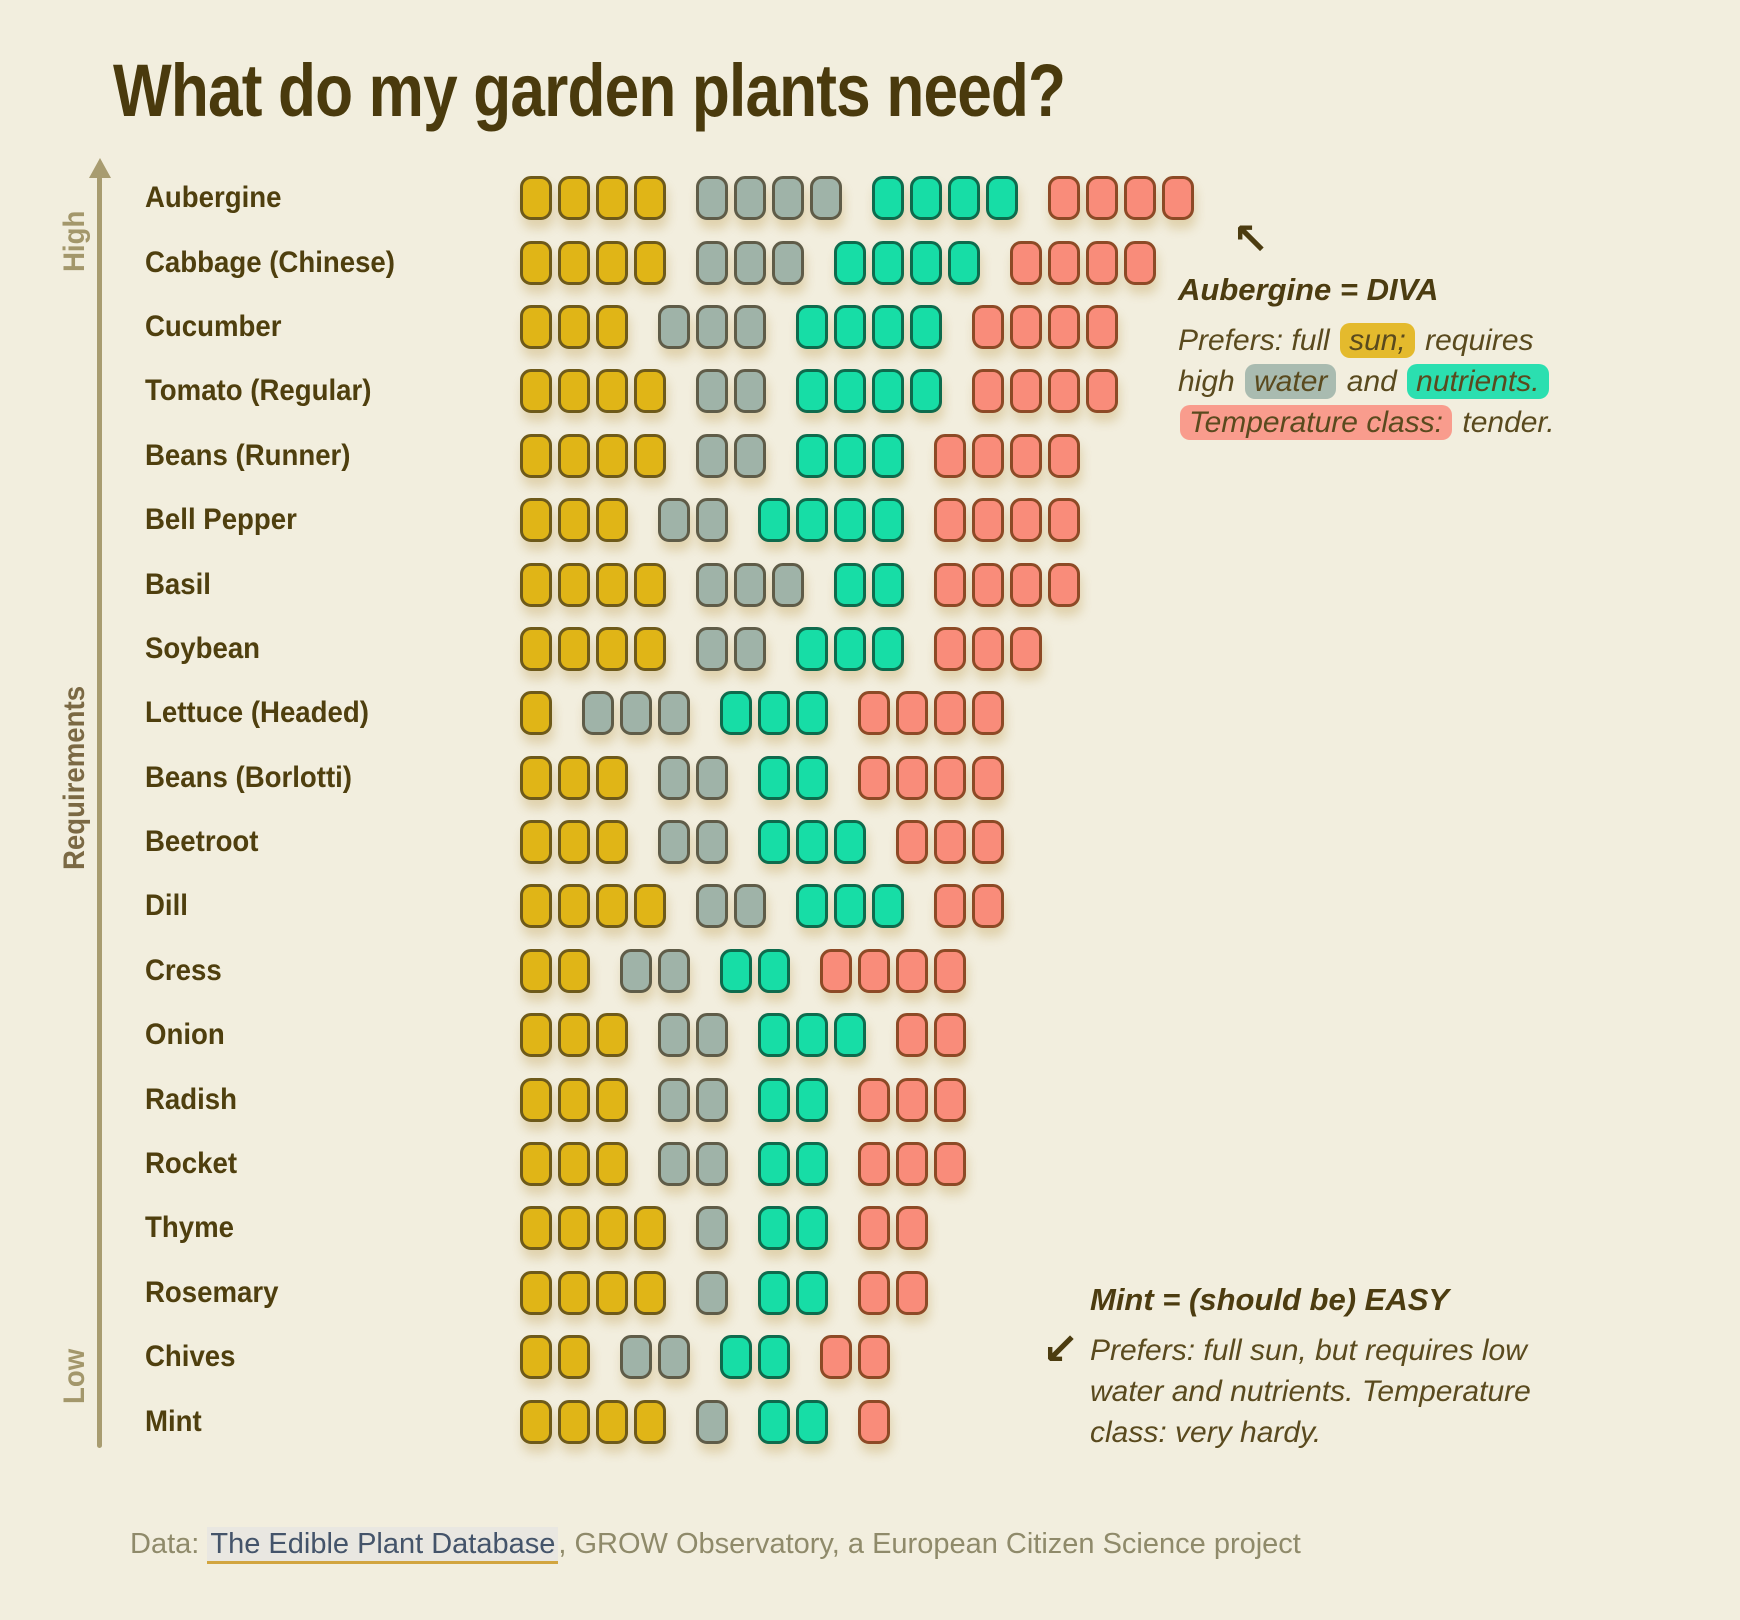  What do you see at coordinates (684, 262) in the screenshot?
I see `table-row: Cabbage (Chinese)` at bounding box center [684, 262].